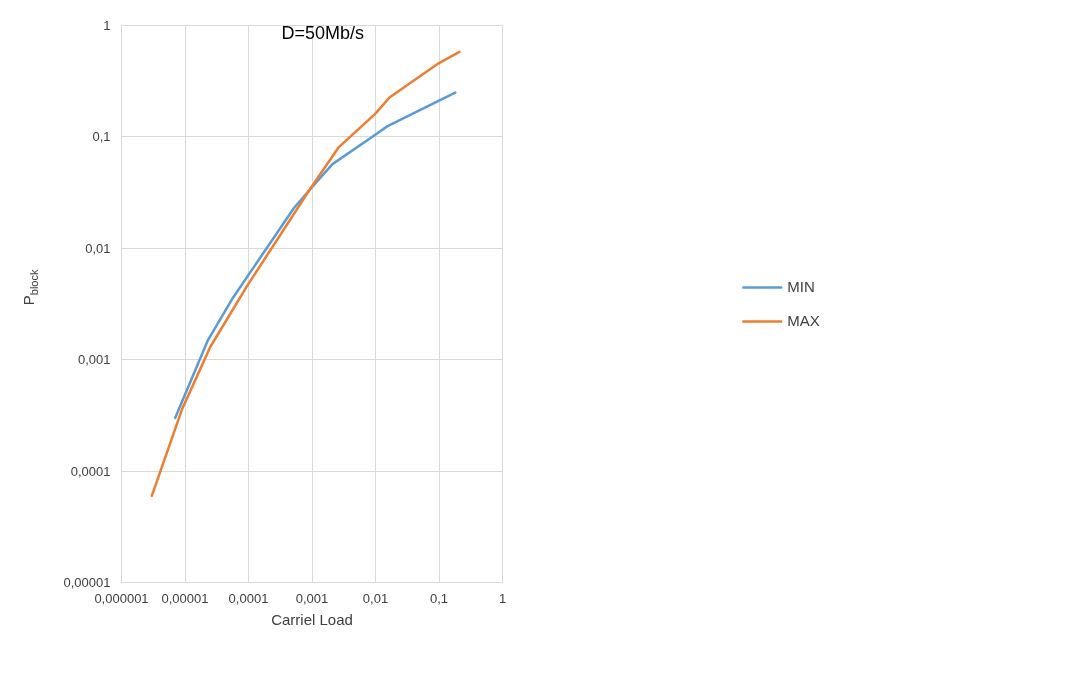  What do you see at coordinates (312, 619) in the screenshot?
I see `x-axis-title: Carriel Load` at bounding box center [312, 619].